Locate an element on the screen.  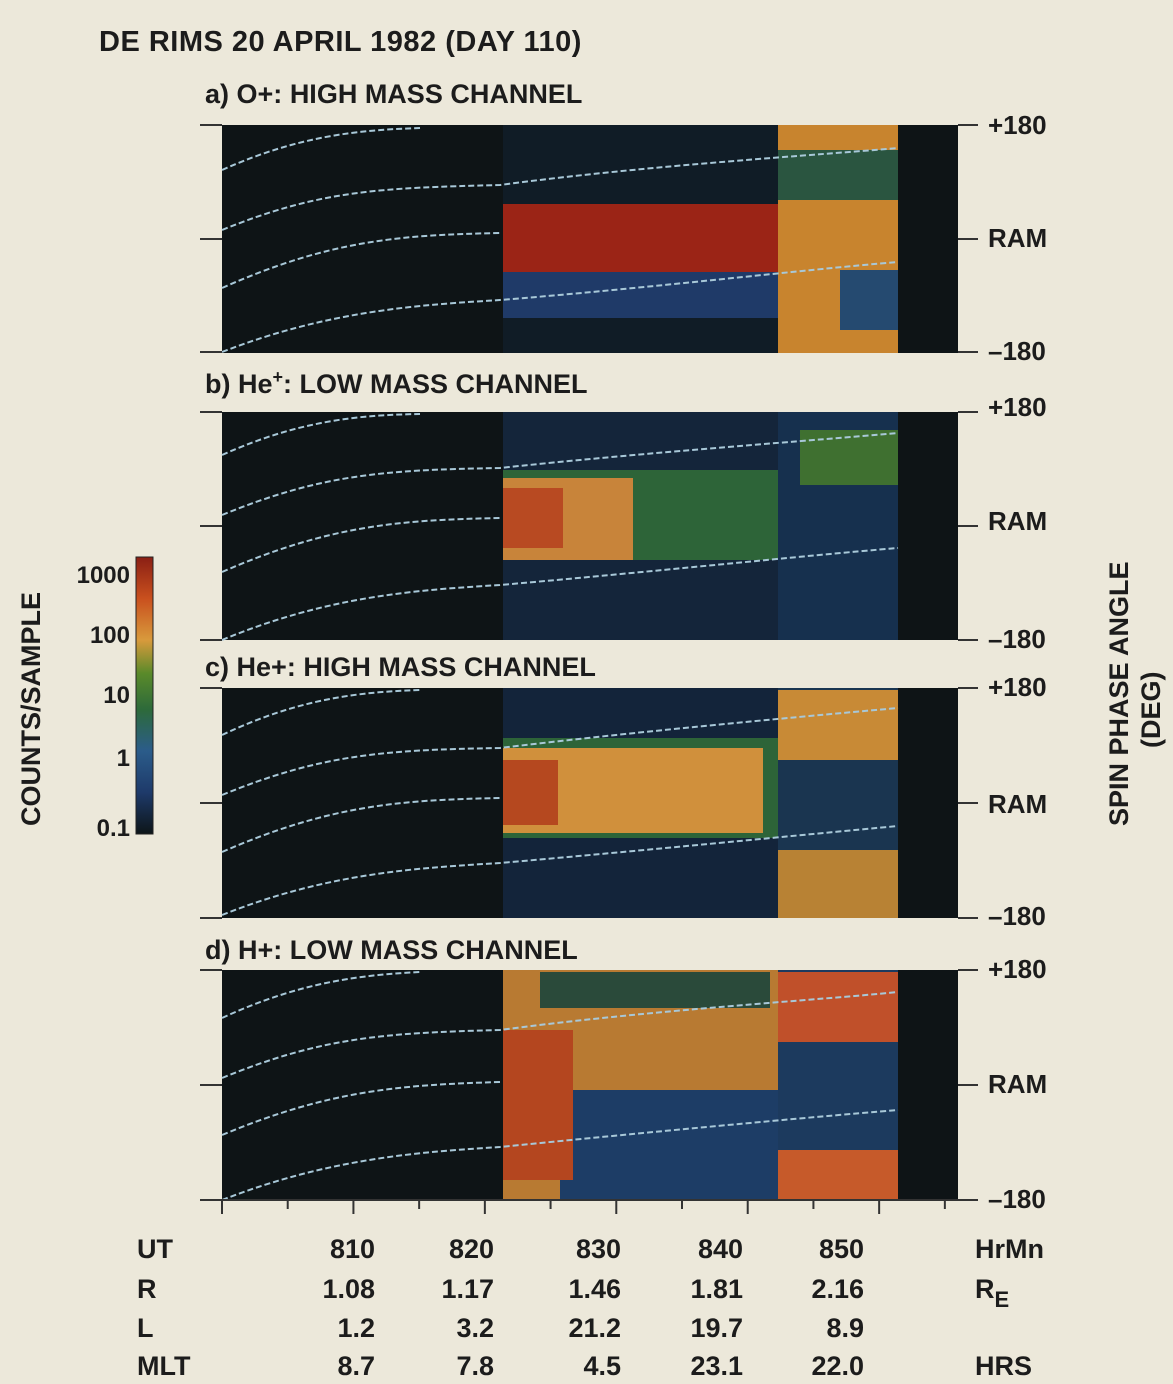
panel-b: b) He+: LOW MASS CHANNEL +180 RAM –180 is located at coordinates (623, 510).